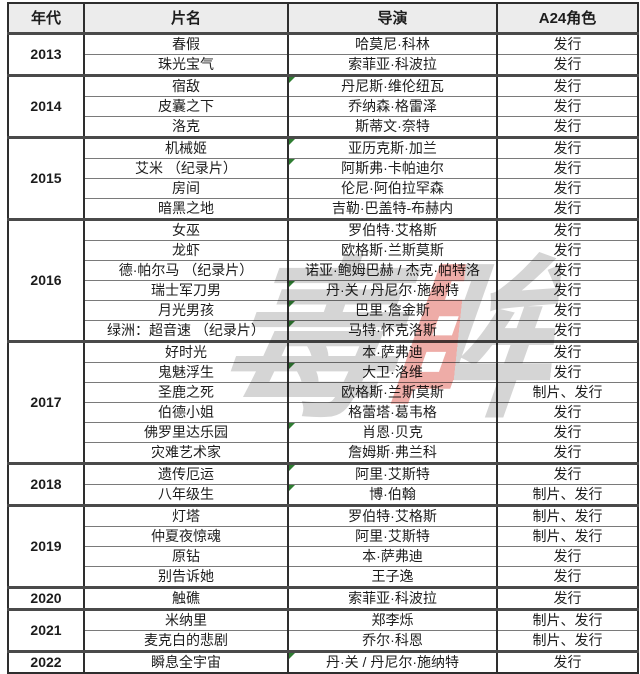  Describe the element at coordinates (46, 177) in the screenshot. I see `year-cell: 2015` at that location.